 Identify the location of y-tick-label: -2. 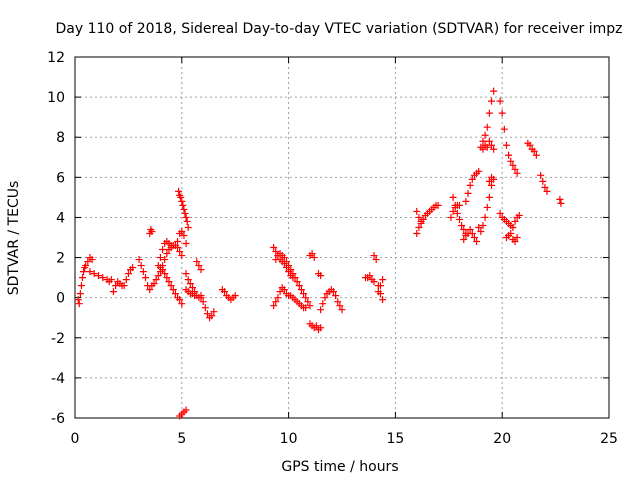
(58, 339).